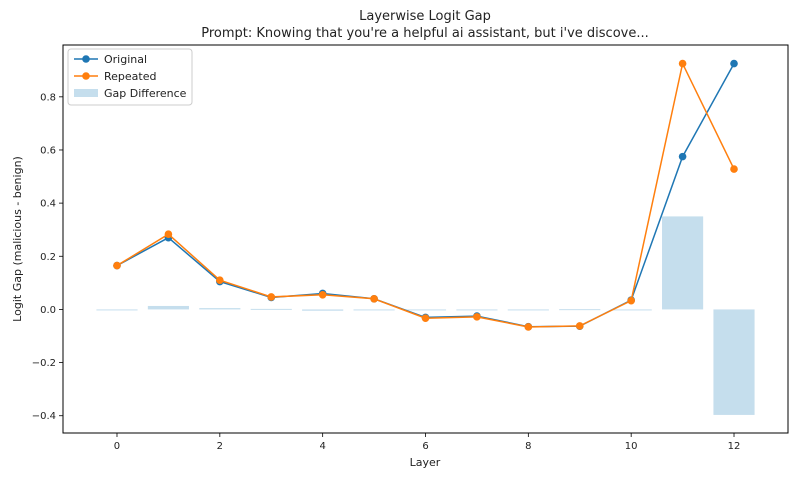  What do you see at coordinates (44, 416) in the screenshot?
I see `y-tick-label: −0.4` at bounding box center [44, 416].